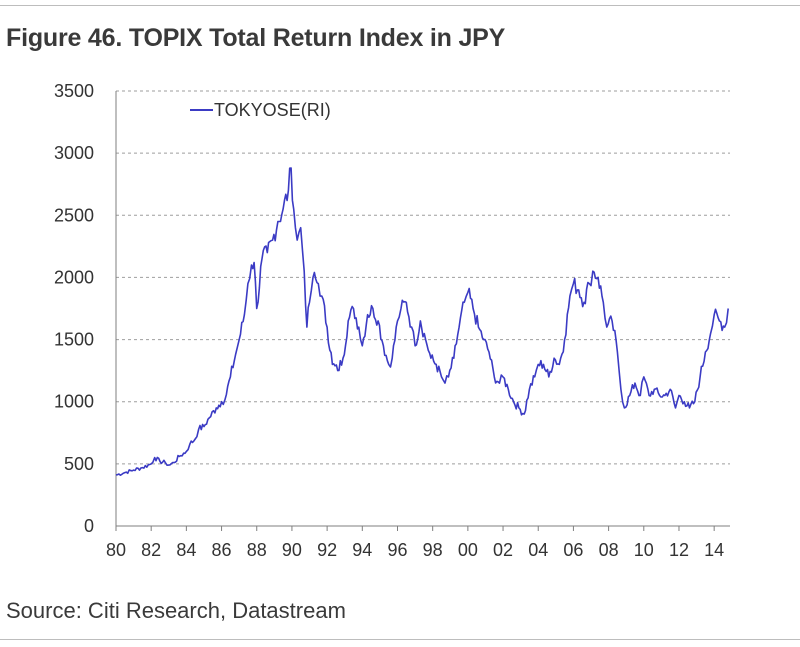  I want to click on x-tick-86: 86, so click(222, 550).